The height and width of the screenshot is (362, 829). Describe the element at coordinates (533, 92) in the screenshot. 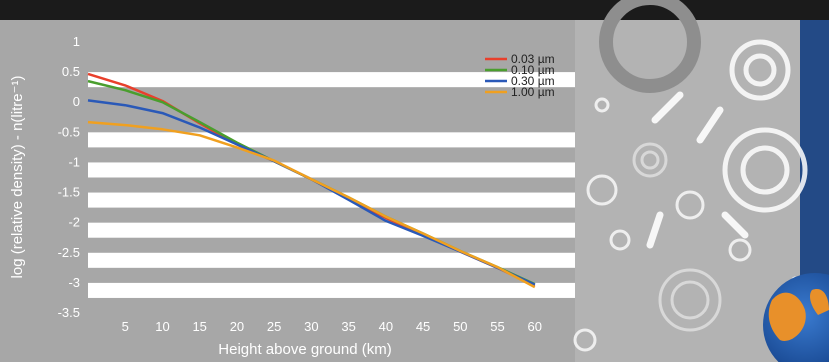

I see `legend-label: 1.00 µm` at that location.